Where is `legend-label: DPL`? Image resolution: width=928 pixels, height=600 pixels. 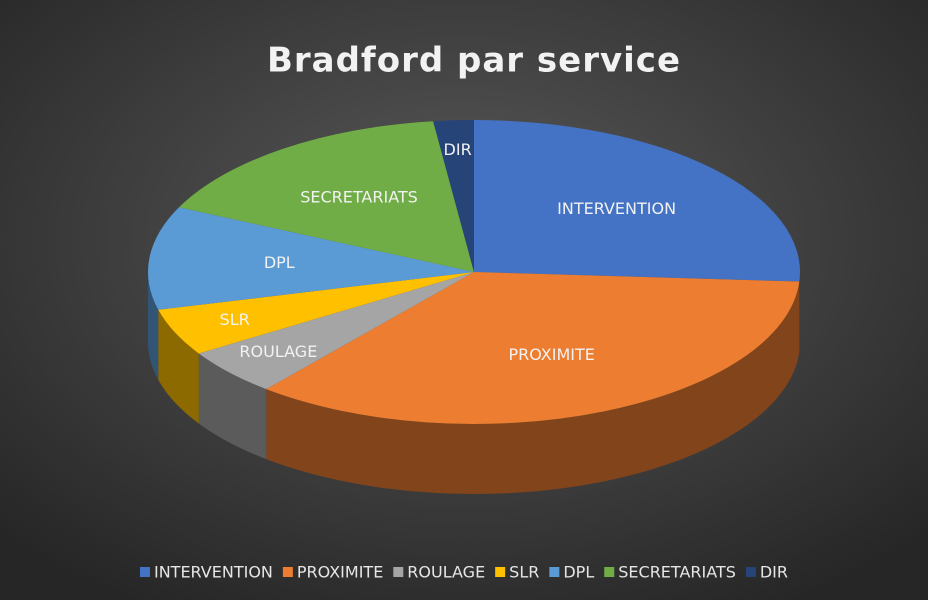 legend-label: DPL is located at coordinates (578, 572).